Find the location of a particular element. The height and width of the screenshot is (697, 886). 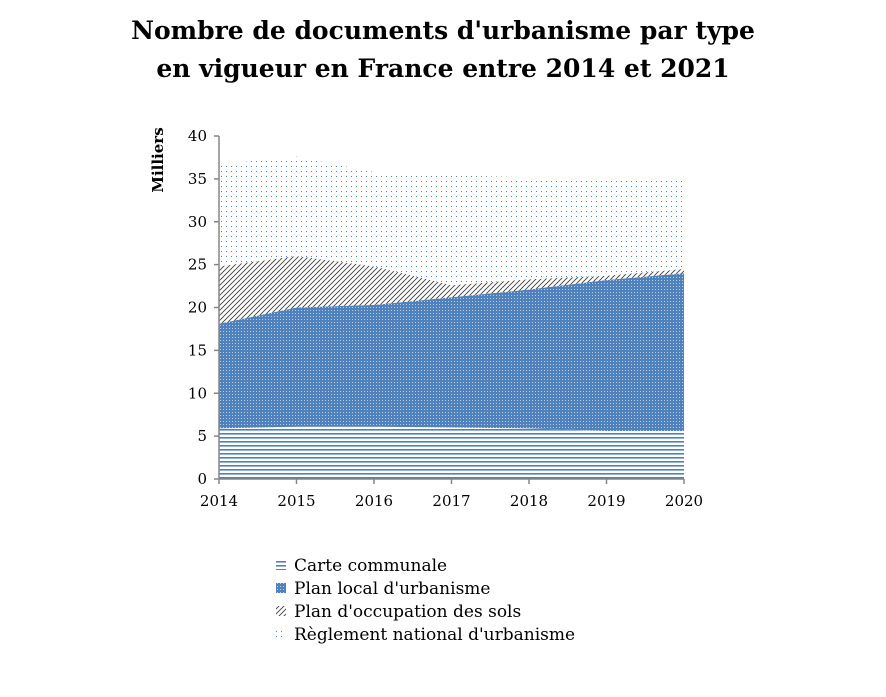

y-tick-label: 15 is located at coordinates (197, 350).